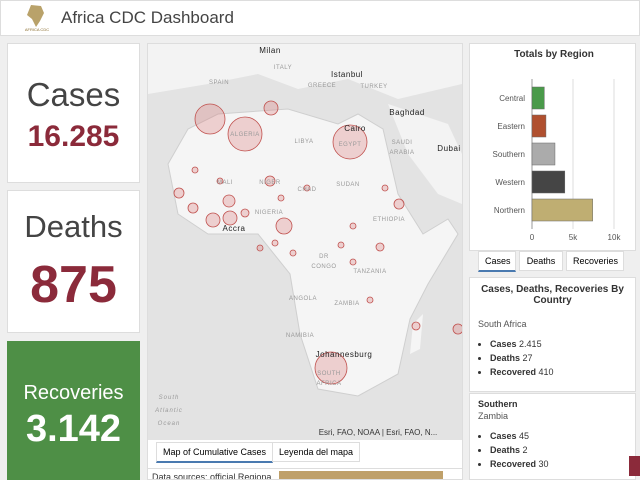 Image resolution: width=640 pixels, height=480 pixels. What do you see at coordinates (303, 299) in the screenshot?
I see `map-label: ANGOLA` at bounding box center [303, 299].